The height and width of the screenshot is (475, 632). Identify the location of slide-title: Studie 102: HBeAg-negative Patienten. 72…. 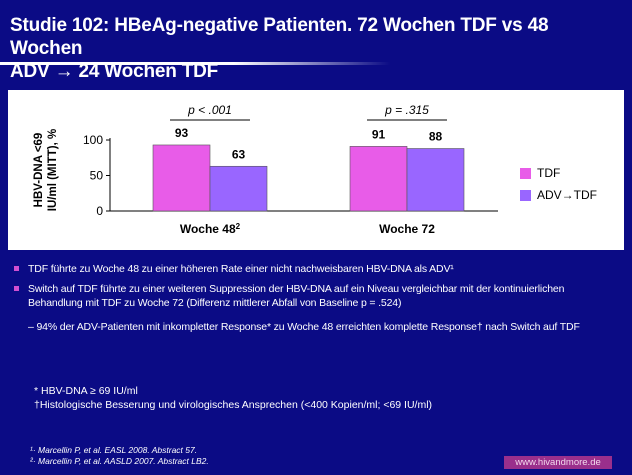
(315, 48).